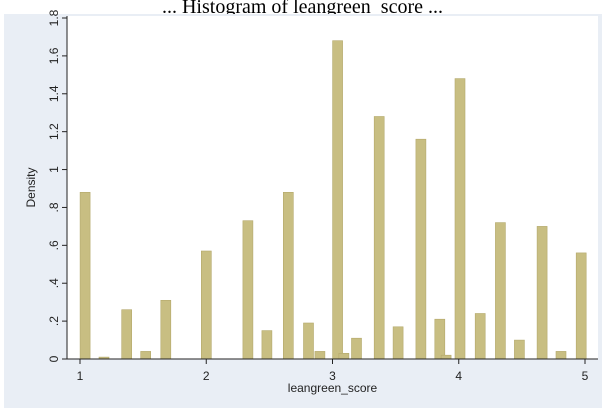 This screenshot has height=414, width=605. I want to click on y-tick-label-0: 0, so click(54, 358).